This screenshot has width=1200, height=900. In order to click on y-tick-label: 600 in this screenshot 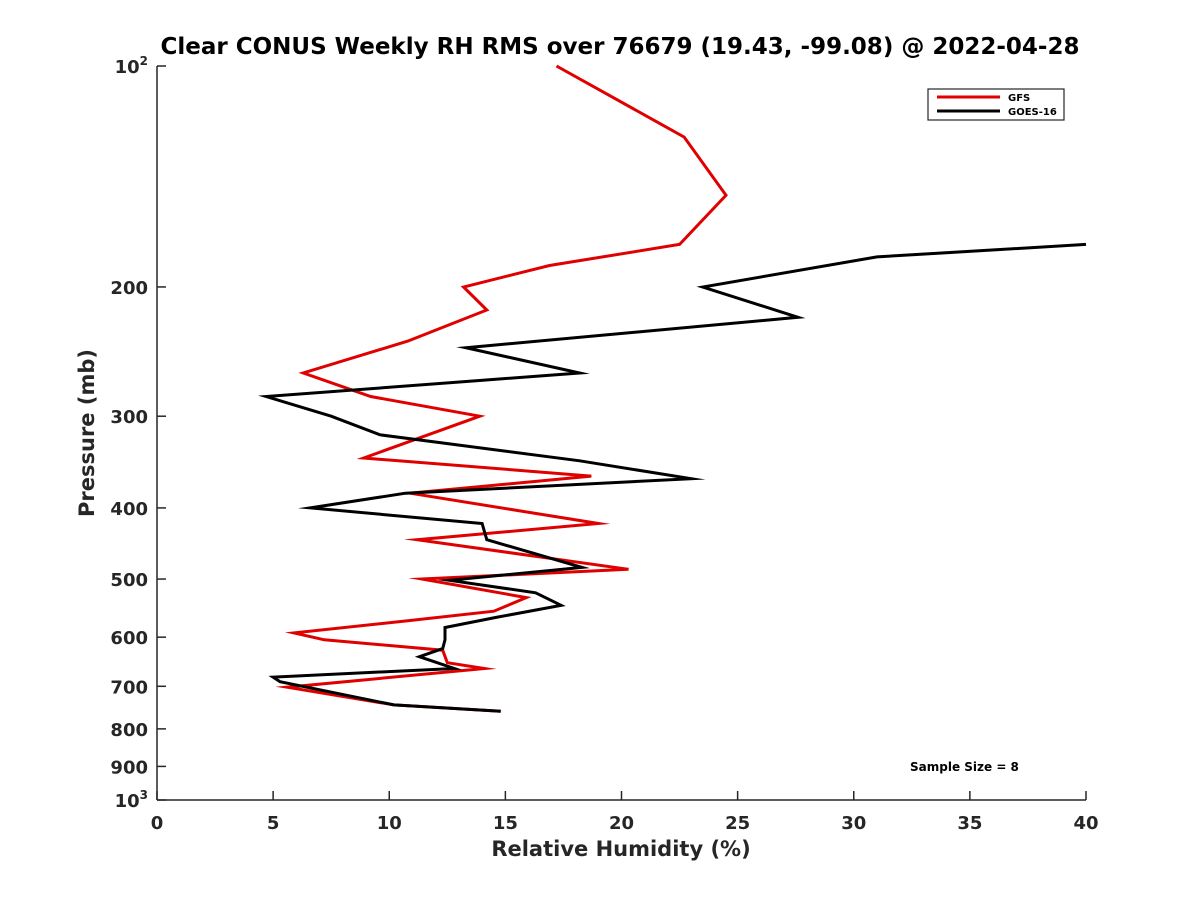, I will do `click(129, 638)`.